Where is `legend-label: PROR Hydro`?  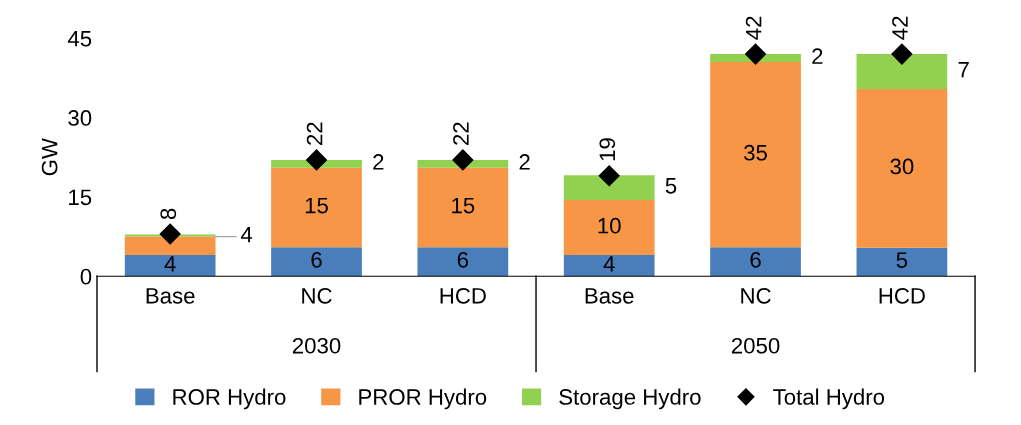 legend-label: PROR Hydro is located at coordinates (423, 399).